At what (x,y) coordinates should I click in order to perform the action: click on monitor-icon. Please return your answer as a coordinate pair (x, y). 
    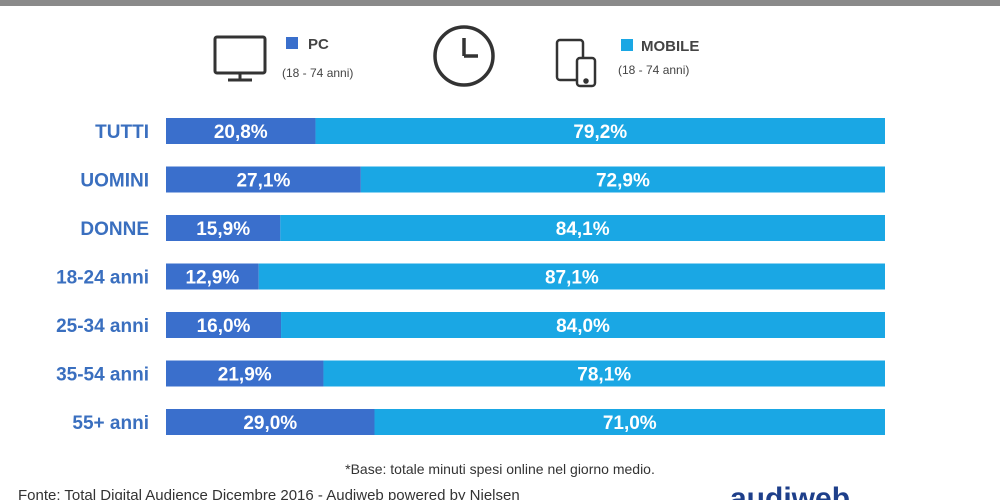
    Looking at the image, I should click on (240, 58).